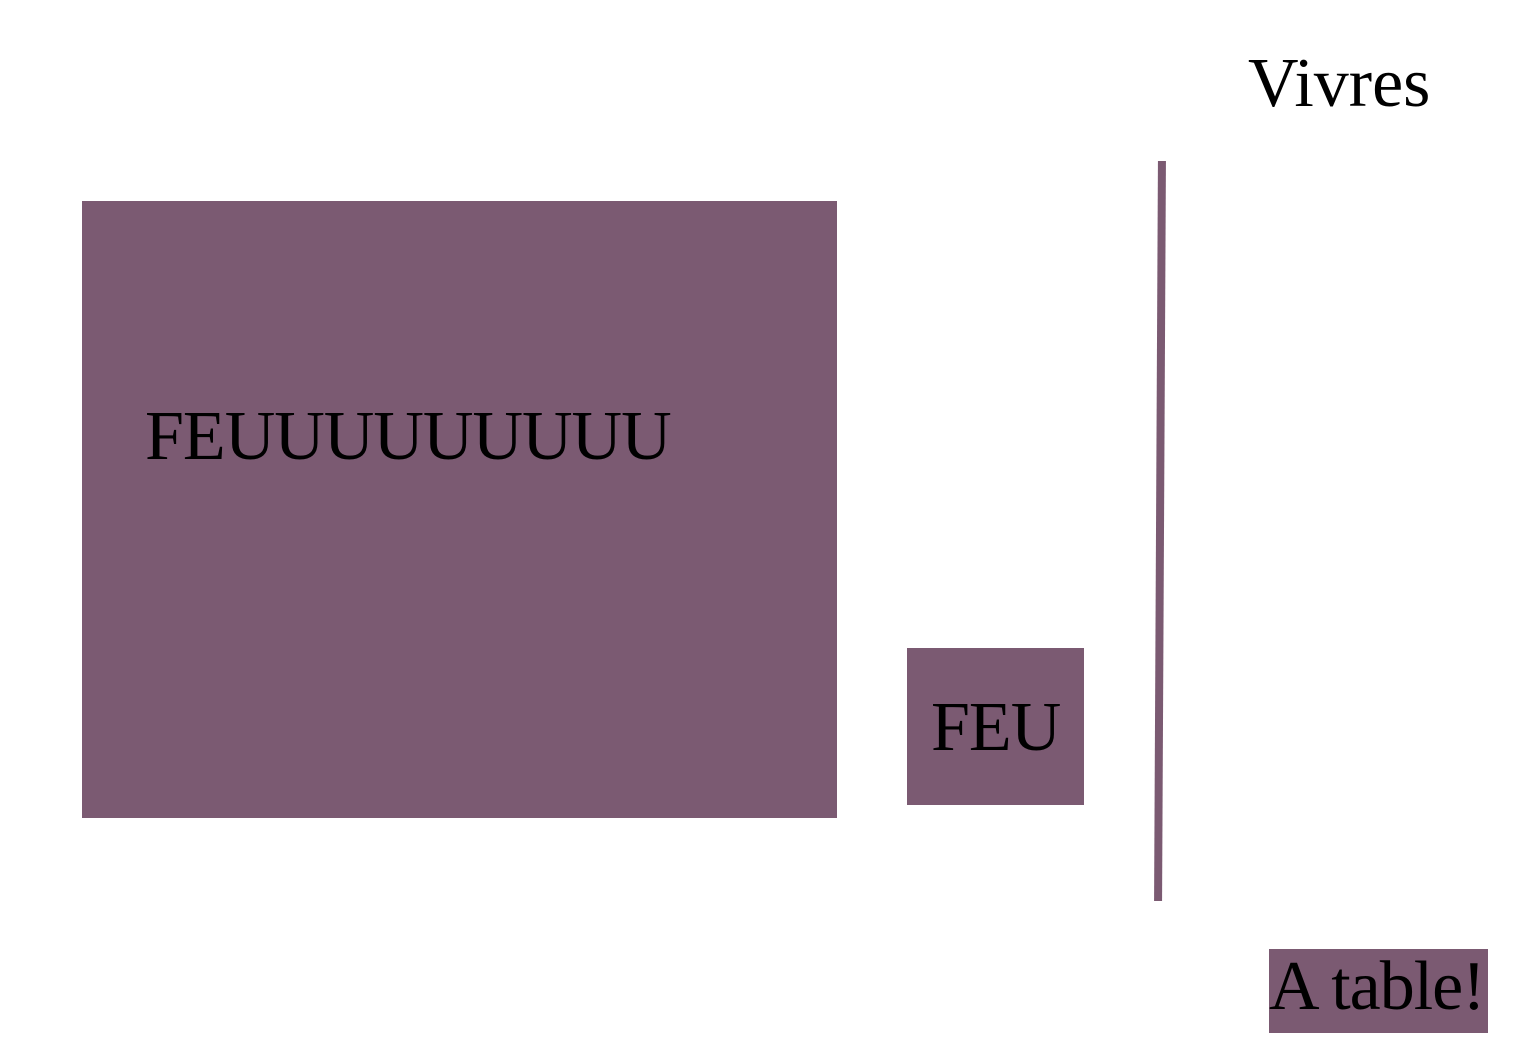 The height and width of the screenshot is (1063, 1535). Describe the element at coordinates (408, 436) in the screenshot. I see `large-panel-label: FEUUUUUUUUU` at that location.